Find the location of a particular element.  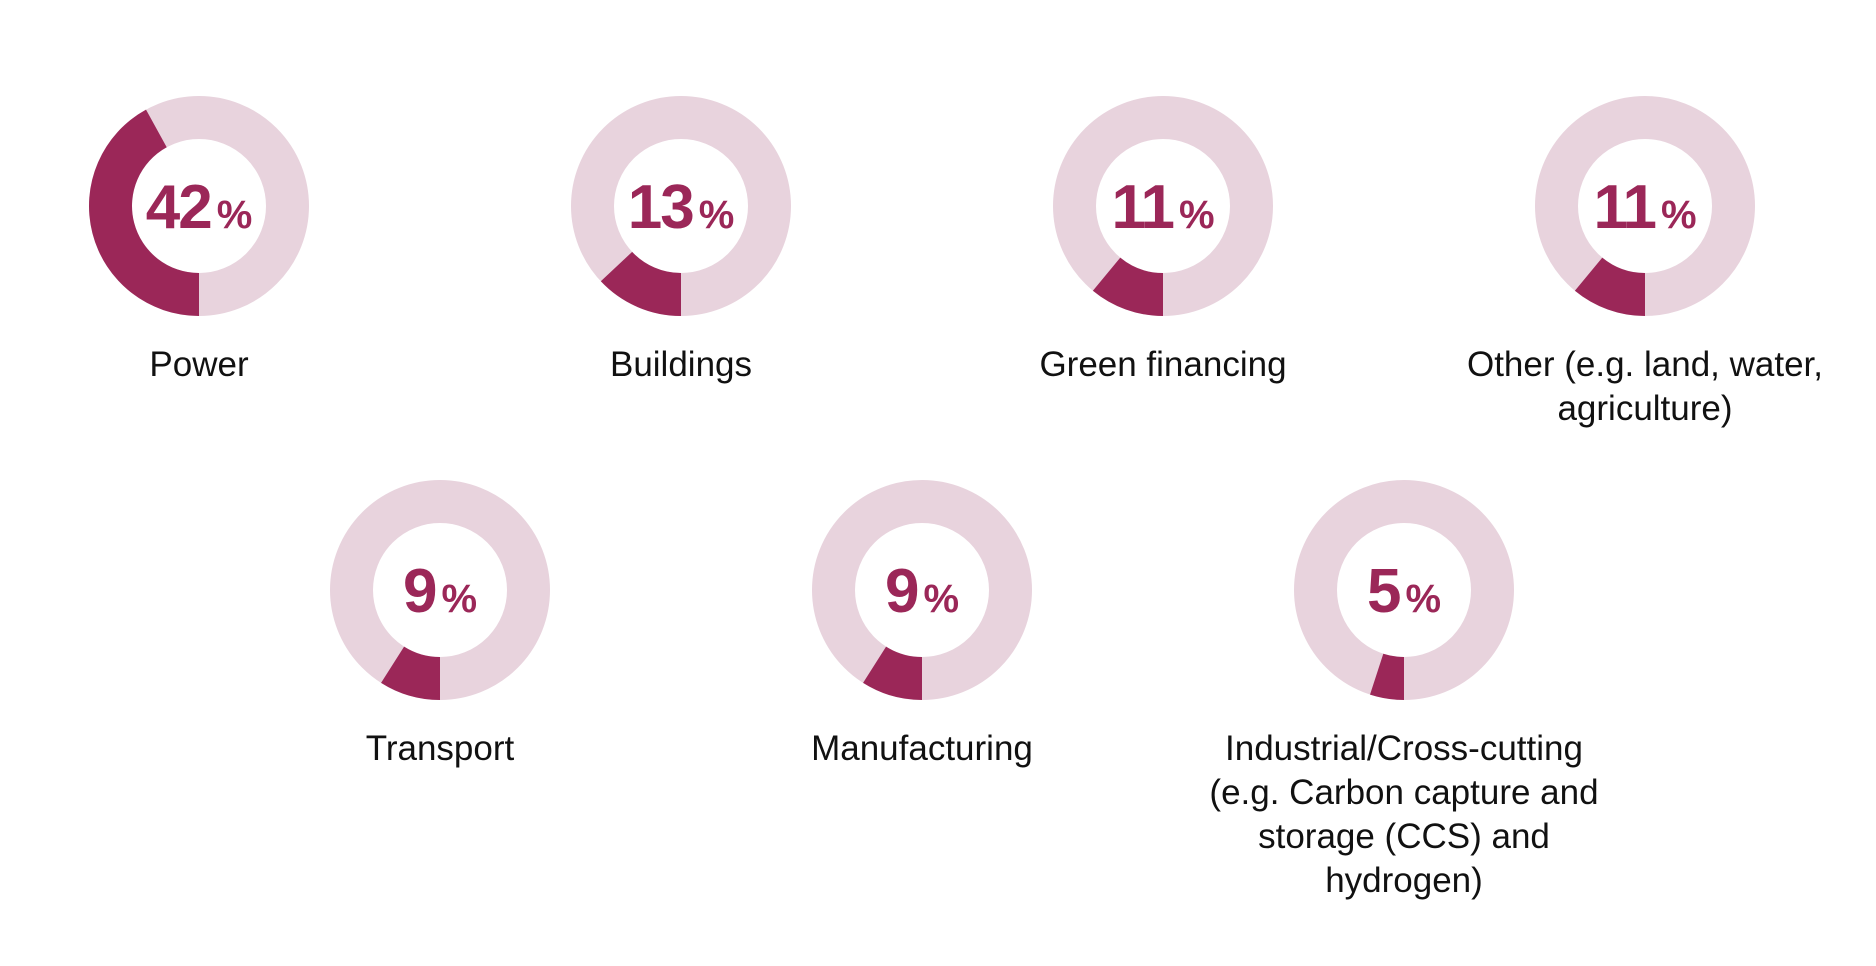

value-label: 42% is located at coordinates (199, 207).